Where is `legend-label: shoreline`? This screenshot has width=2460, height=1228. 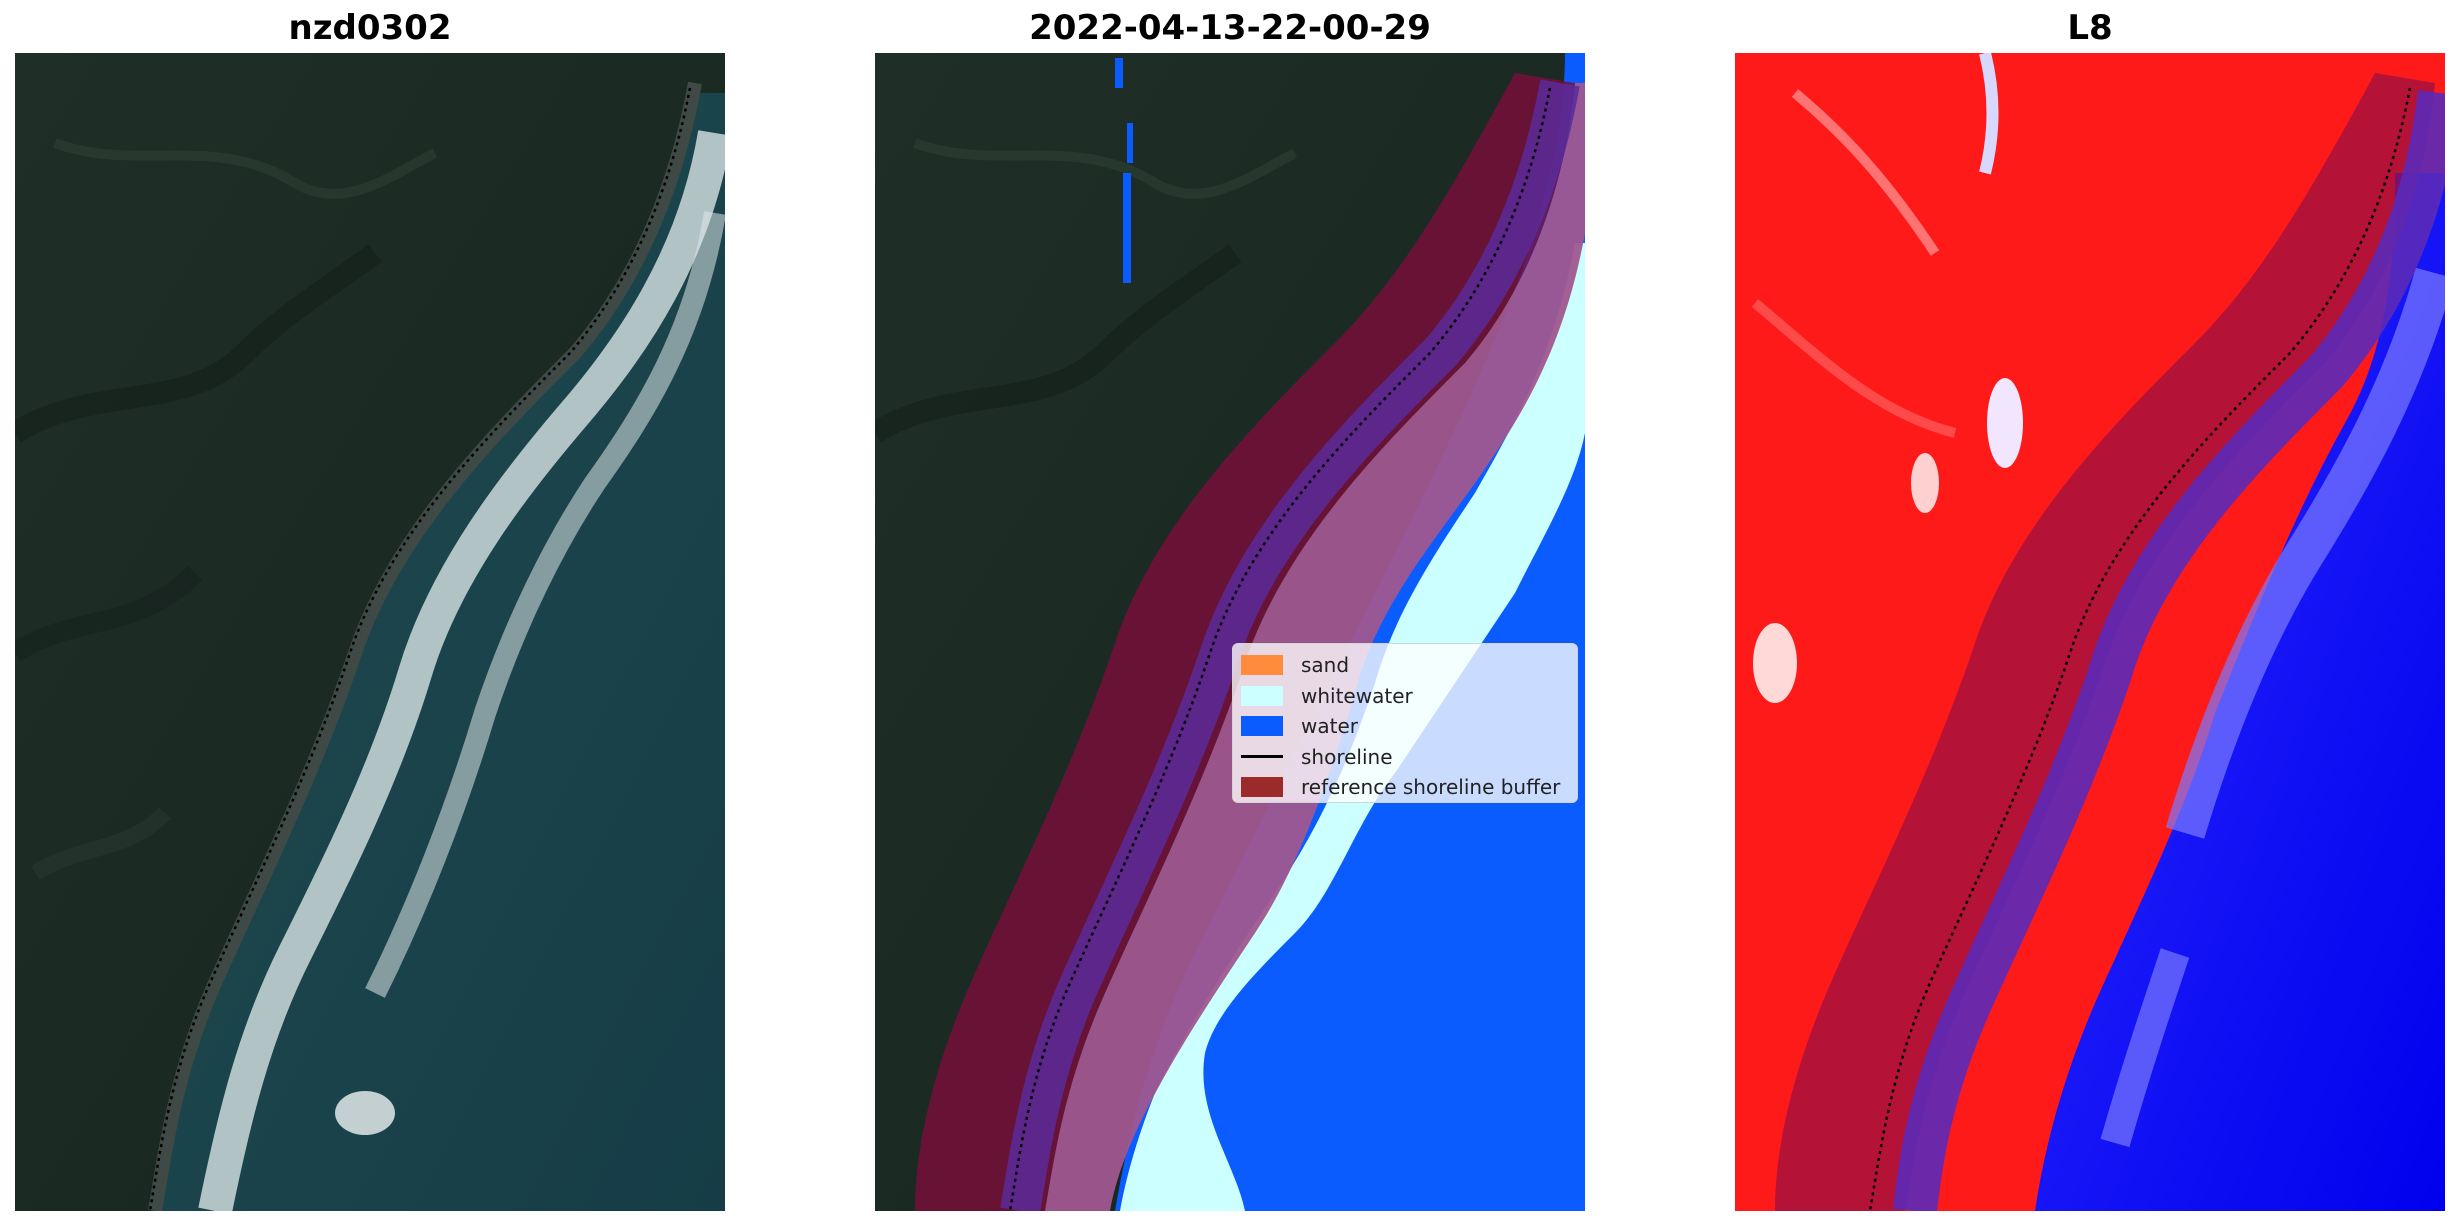 legend-label: shoreline is located at coordinates (1347, 756).